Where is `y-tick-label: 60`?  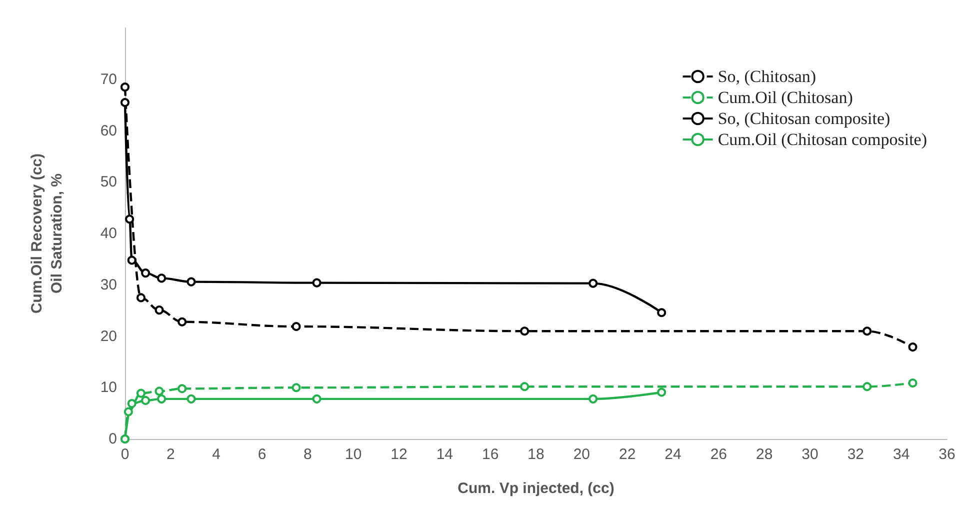
y-tick-label: 60 is located at coordinates (108, 131).